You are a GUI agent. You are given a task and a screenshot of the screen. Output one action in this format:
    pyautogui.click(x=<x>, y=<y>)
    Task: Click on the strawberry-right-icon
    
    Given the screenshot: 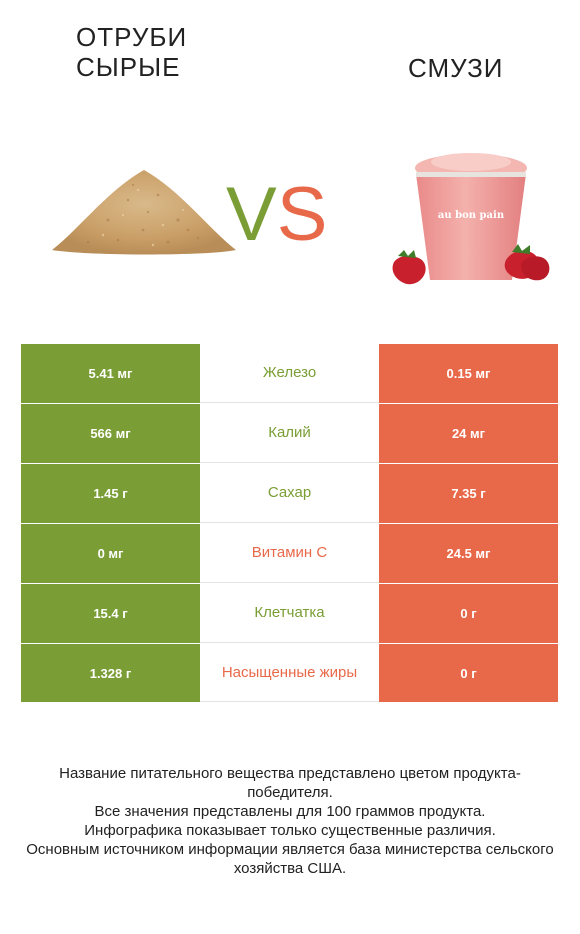 What is the action you would take?
    pyautogui.click(x=527, y=262)
    